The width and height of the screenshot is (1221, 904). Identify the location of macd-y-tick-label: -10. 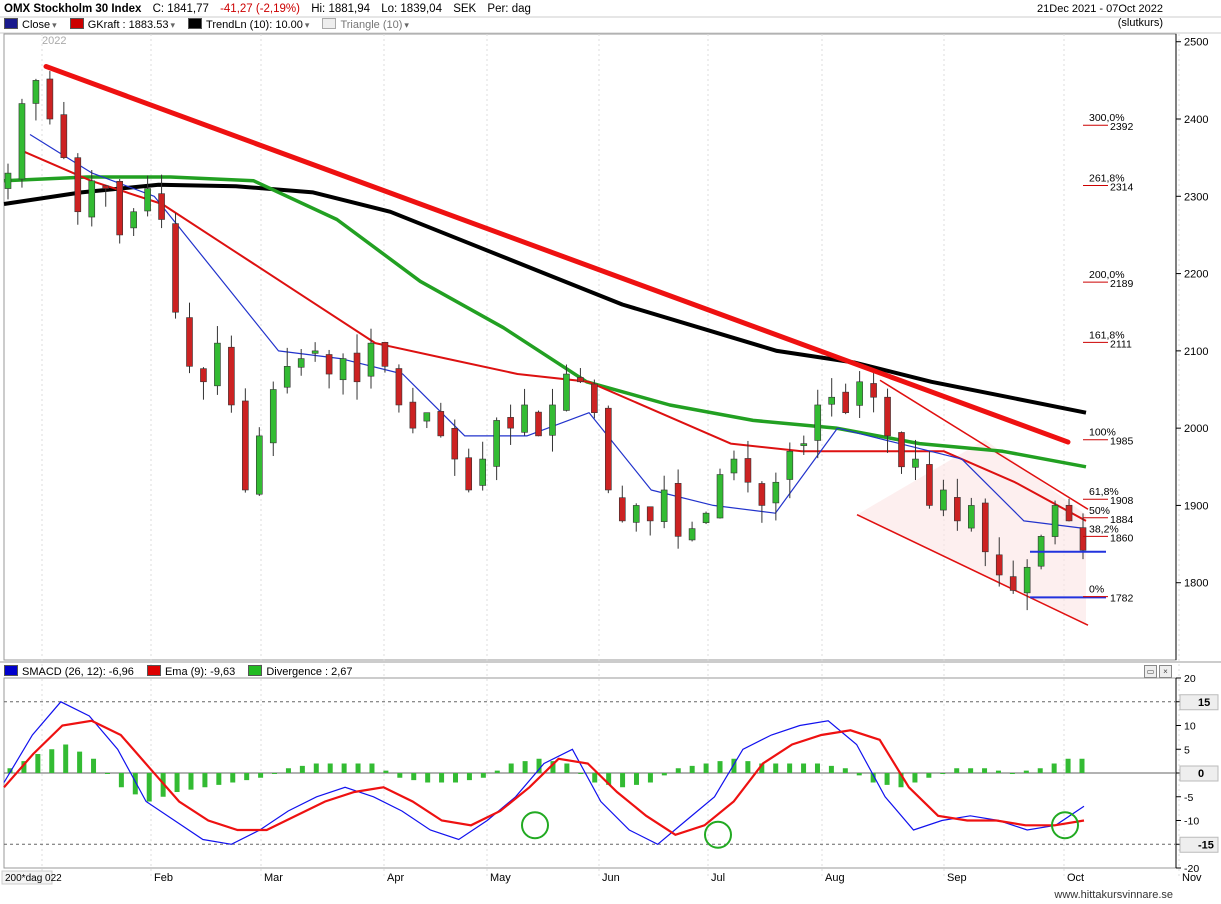
(1191, 822).